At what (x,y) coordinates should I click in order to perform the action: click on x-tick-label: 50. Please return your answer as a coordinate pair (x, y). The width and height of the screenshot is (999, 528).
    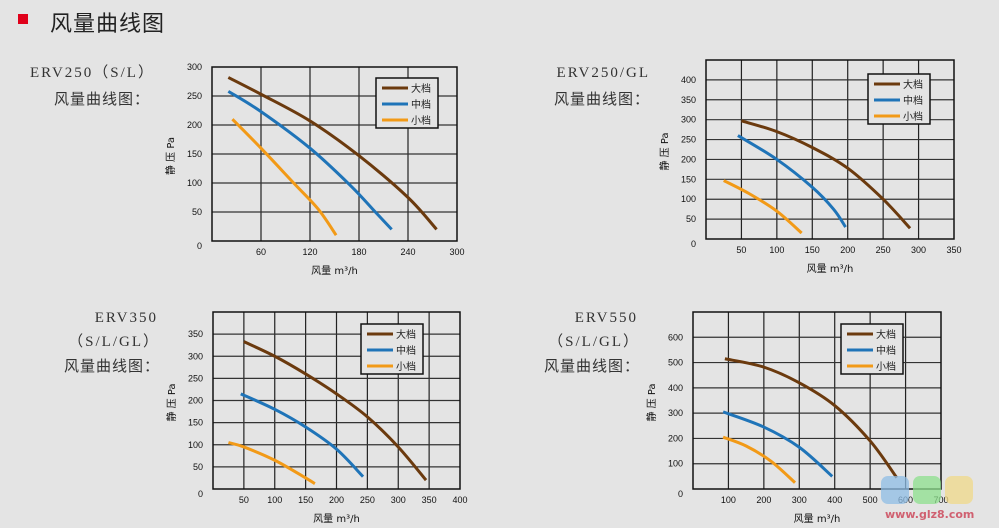
    Looking at the image, I should click on (244, 500).